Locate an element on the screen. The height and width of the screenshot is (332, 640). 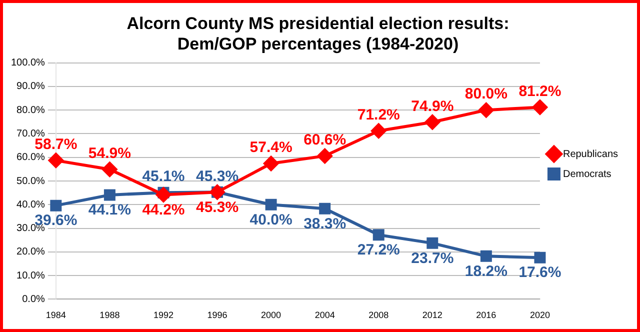
x-tick-label: 2008 is located at coordinates (378, 315).